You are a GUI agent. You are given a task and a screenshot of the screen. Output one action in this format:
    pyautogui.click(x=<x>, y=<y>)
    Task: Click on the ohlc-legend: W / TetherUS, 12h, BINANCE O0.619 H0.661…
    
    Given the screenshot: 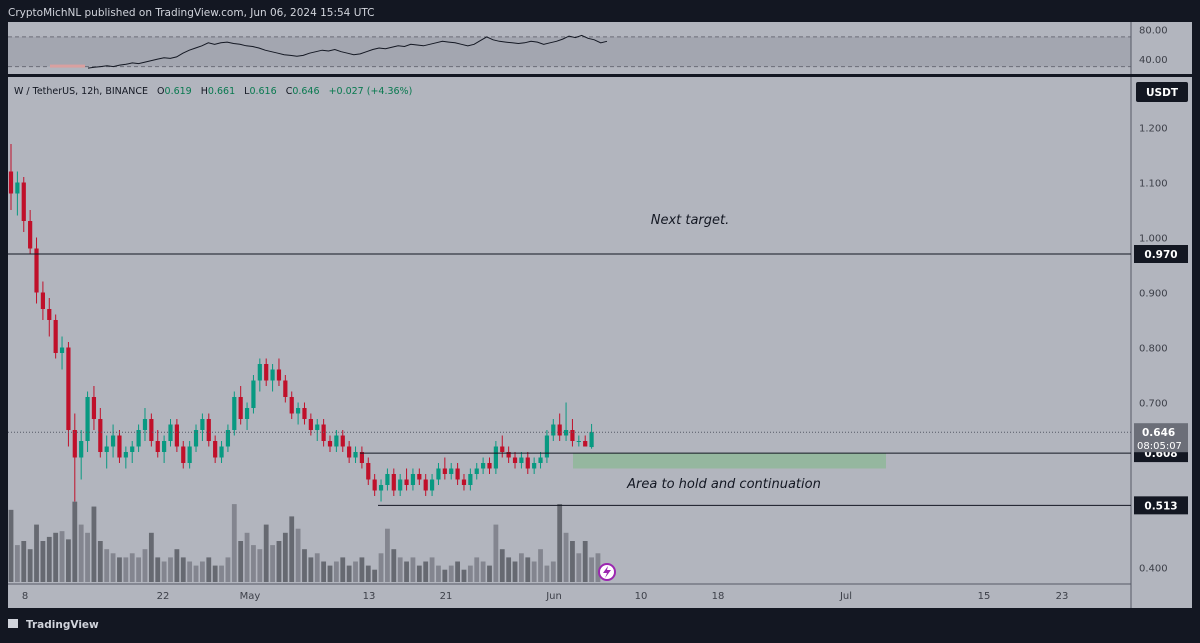 What is the action you would take?
    pyautogui.click(x=213, y=91)
    